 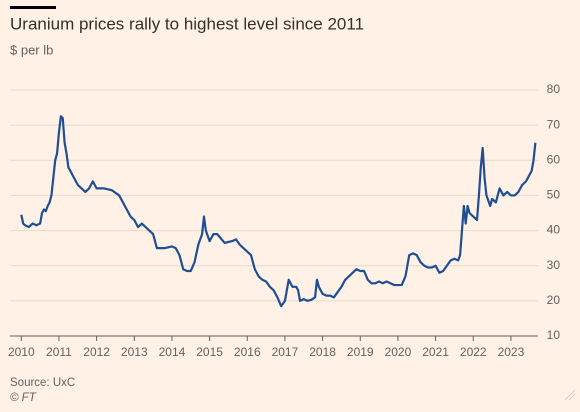 What do you see at coordinates (322, 352) in the screenshot?
I see `x-tick-label: 2018` at bounding box center [322, 352].